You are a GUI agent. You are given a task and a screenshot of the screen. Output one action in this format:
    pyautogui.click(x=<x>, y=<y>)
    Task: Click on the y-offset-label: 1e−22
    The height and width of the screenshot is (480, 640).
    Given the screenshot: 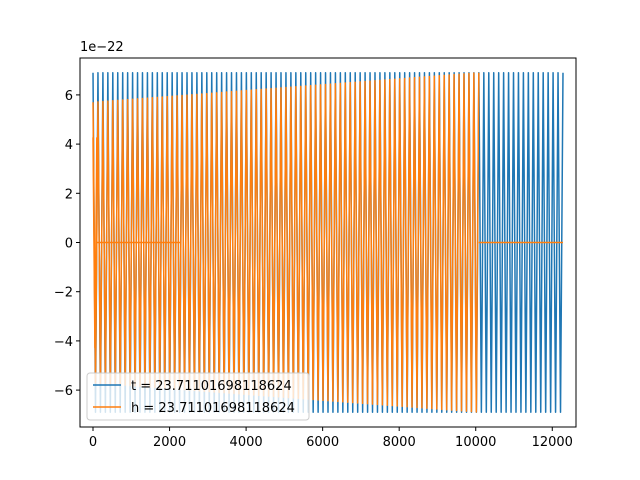 What is the action you would take?
    pyautogui.click(x=102, y=47)
    